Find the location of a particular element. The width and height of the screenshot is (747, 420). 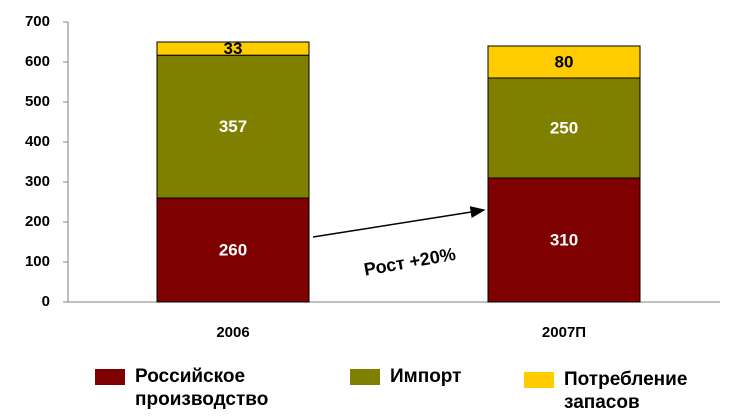

value-label: 357 is located at coordinates (233, 126).